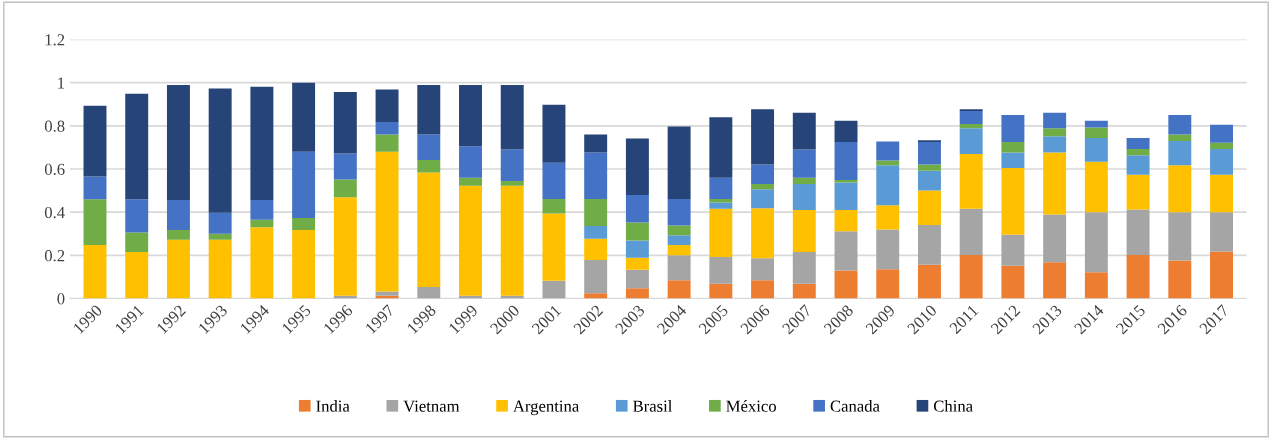 The image size is (1272, 439). Describe the element at coordinates (54, 169) in the screenshot. I see `y-tick-label: 0.6` at that location.